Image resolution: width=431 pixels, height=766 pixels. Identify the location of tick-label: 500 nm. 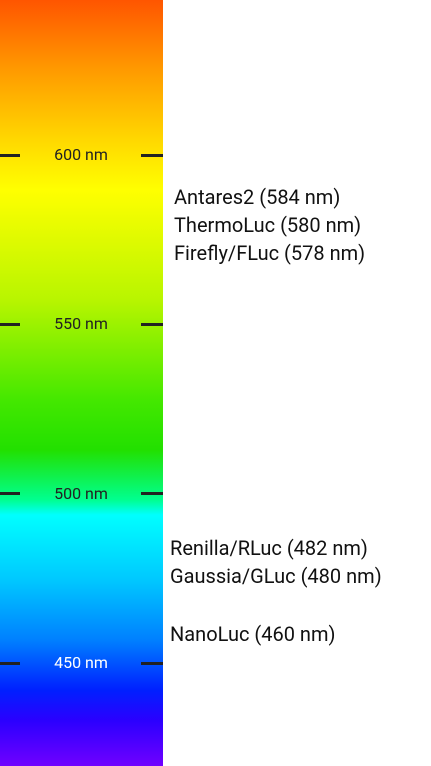
(81, 493).